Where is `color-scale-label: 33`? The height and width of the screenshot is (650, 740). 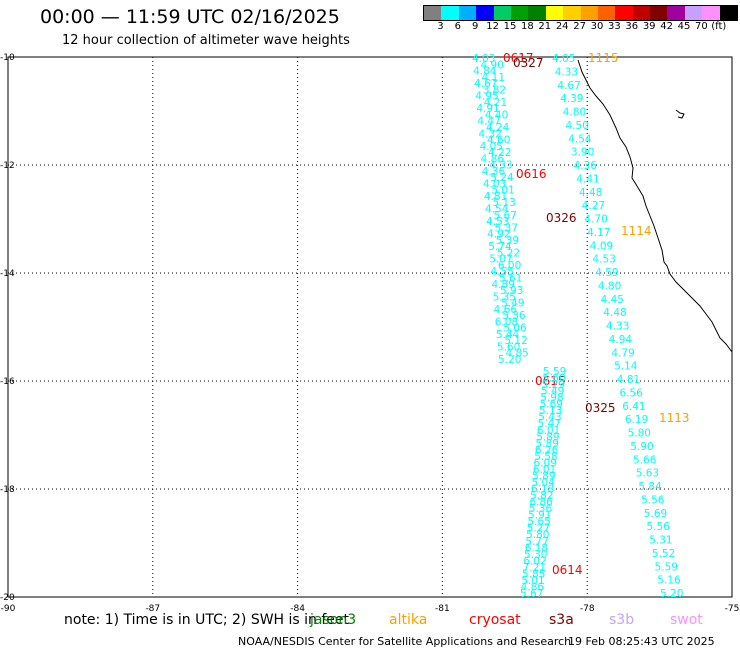 color-scale-label: 33 is located at coordinates (614, 26).